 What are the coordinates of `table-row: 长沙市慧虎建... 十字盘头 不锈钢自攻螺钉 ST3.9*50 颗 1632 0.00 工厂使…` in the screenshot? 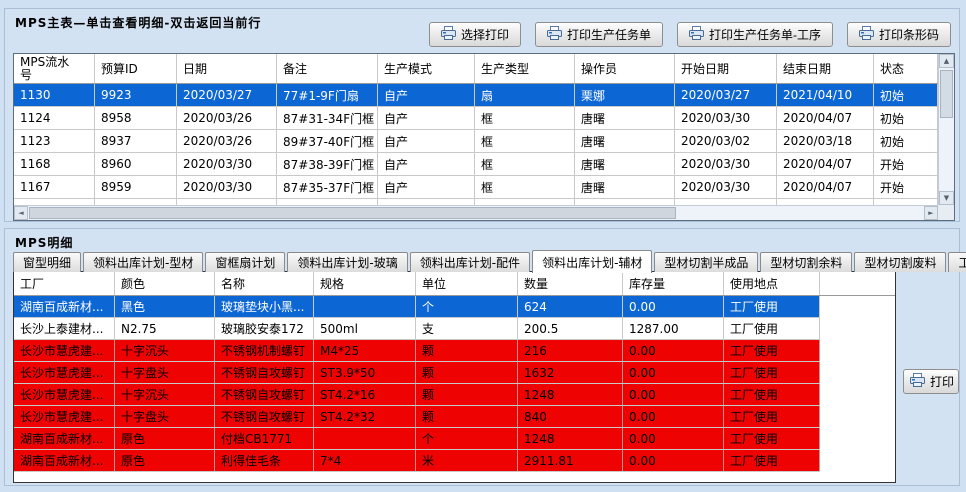 It's located at (417, 373).